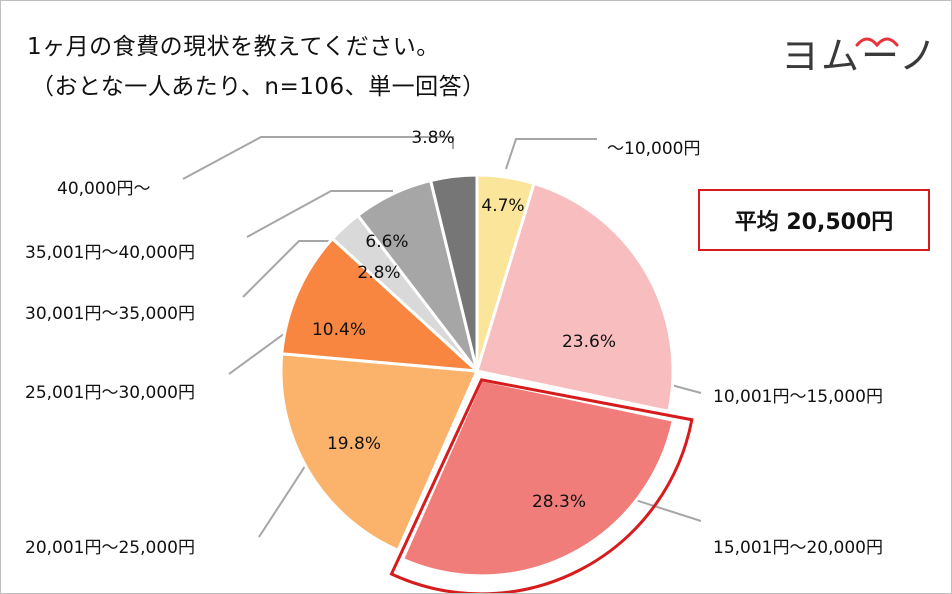  What do you see at coordinates (386, 242) in the screenshot?
I see `value-label: 6.6%` at bounding box center [386, 242].